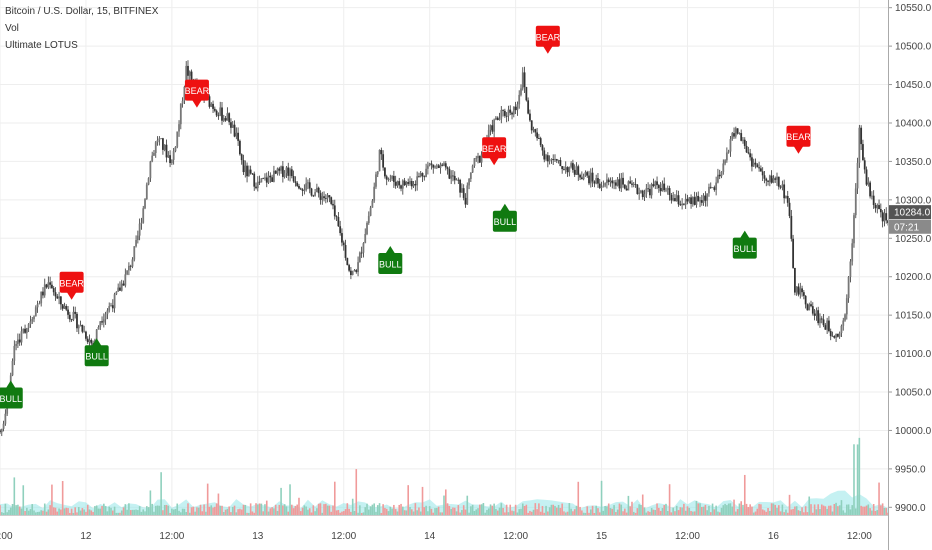 This screenshot has height=550, width=932. What do you see at coordinates (913, 239) in the screenshot?
I see `y-tick-label: 10250.0` at bounding box center [913, 239].